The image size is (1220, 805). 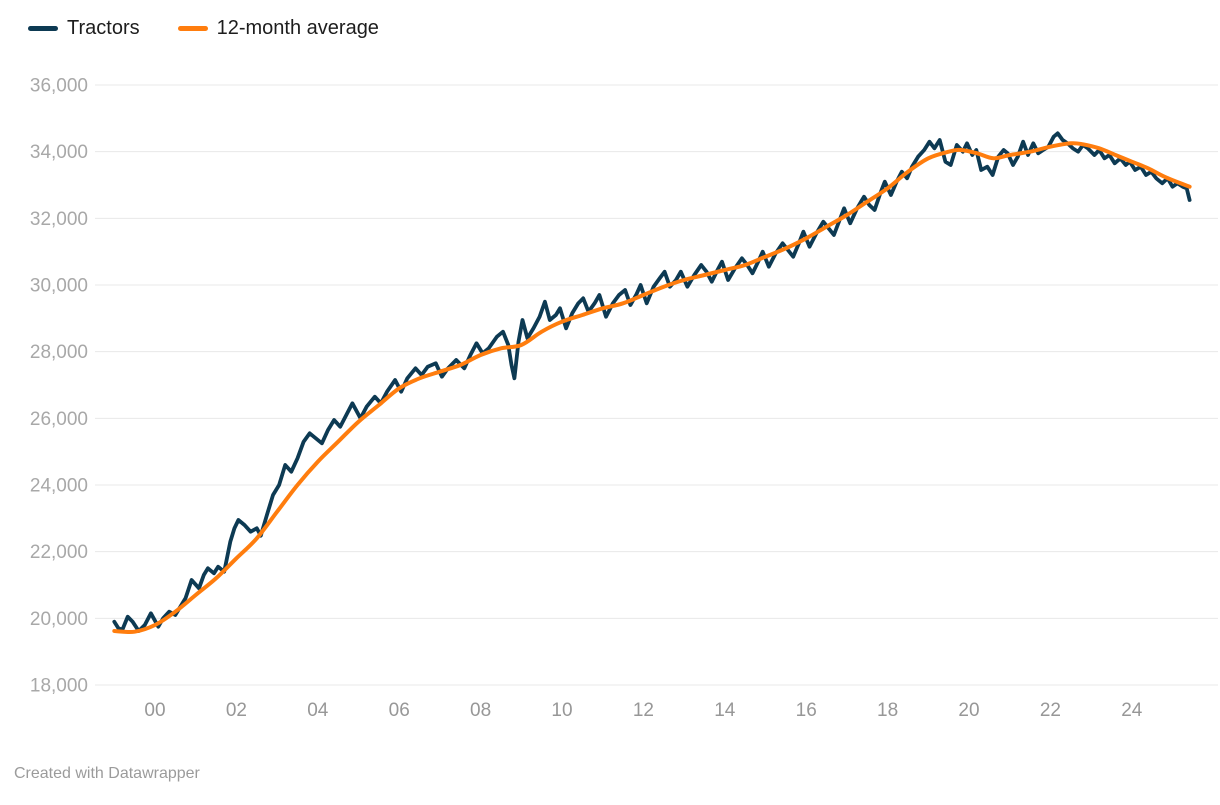 What do you see at coordinates (1132, 710) in the screenshot?
I see `x-tick-label: 24` at bounding box center [1132, 710].